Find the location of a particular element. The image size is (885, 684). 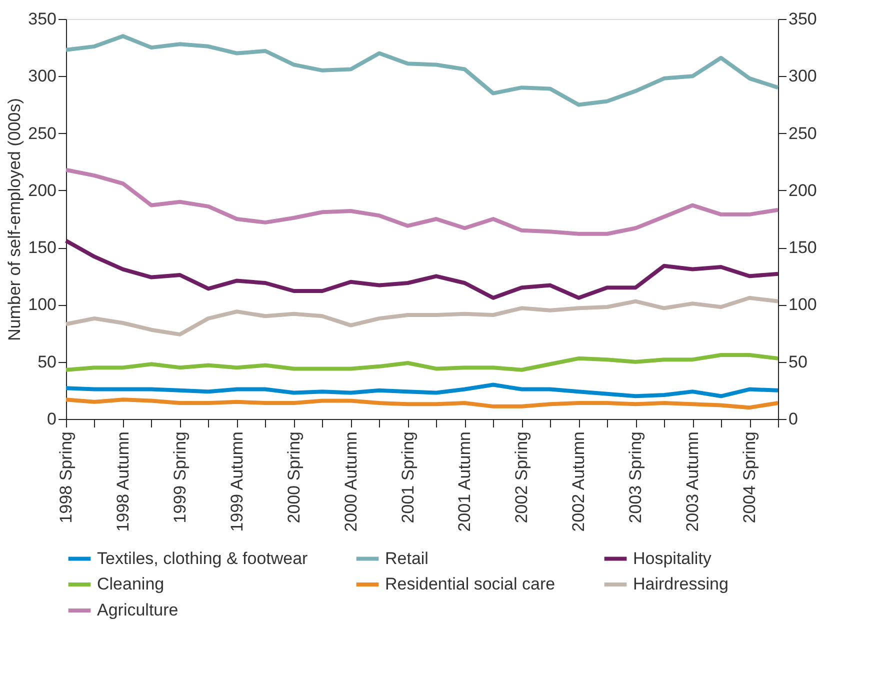

x-tick-label: 1998 Spring is located at coordinates (66, 478).